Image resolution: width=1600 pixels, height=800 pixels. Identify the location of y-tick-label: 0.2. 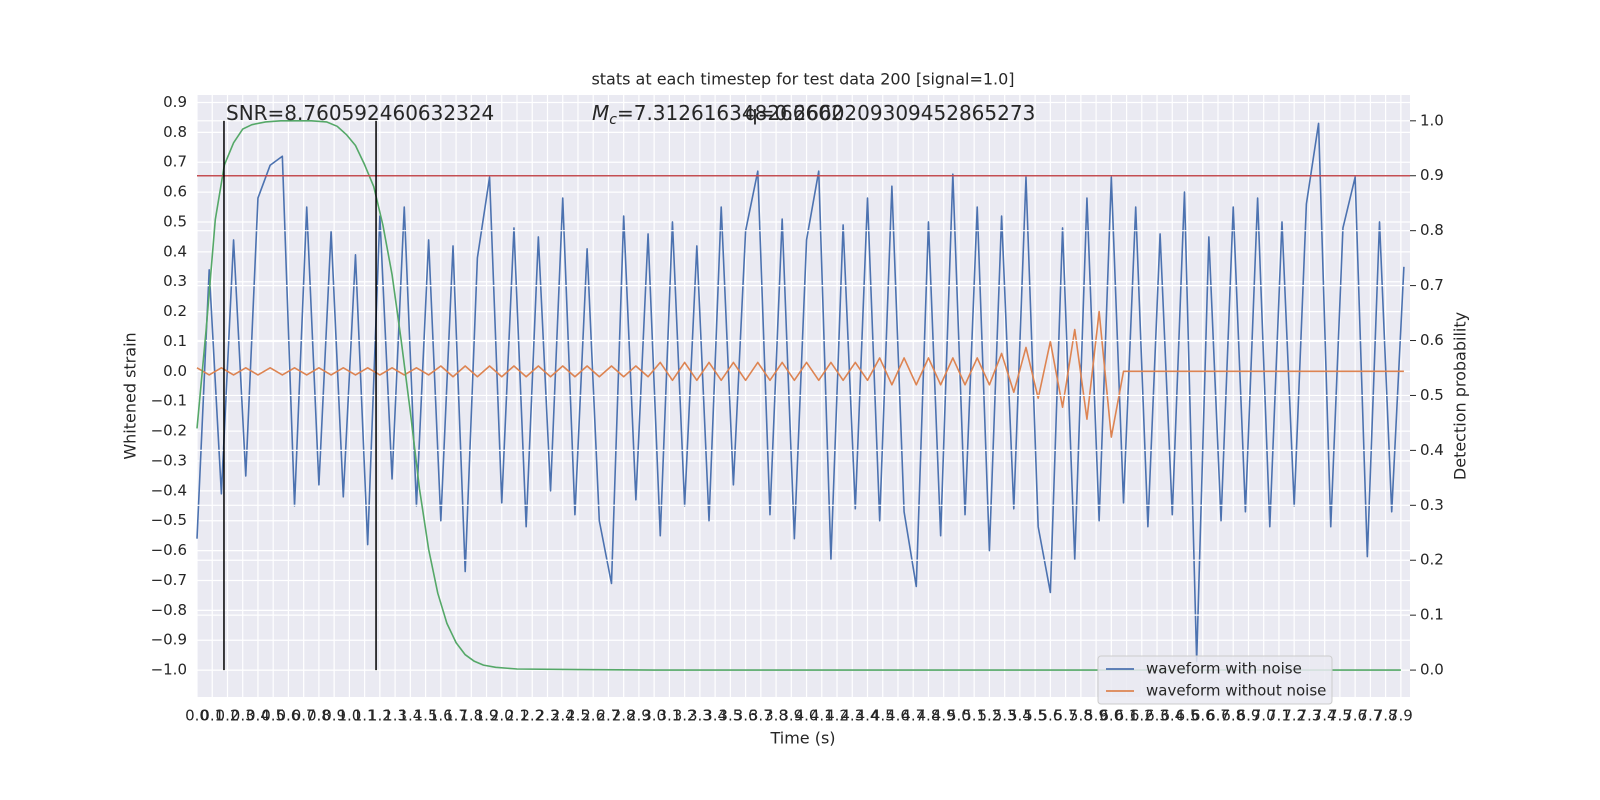
(175, 311).